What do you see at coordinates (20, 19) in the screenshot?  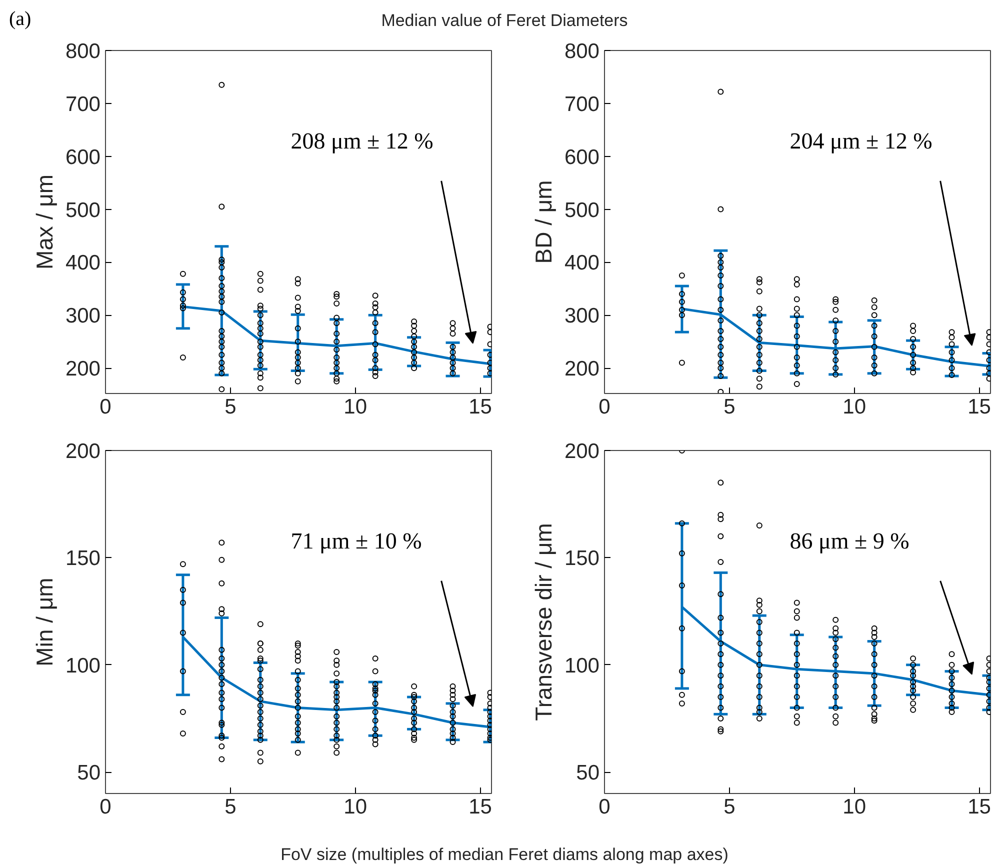 I see `text: (a)` at bounding box center [20, 19].